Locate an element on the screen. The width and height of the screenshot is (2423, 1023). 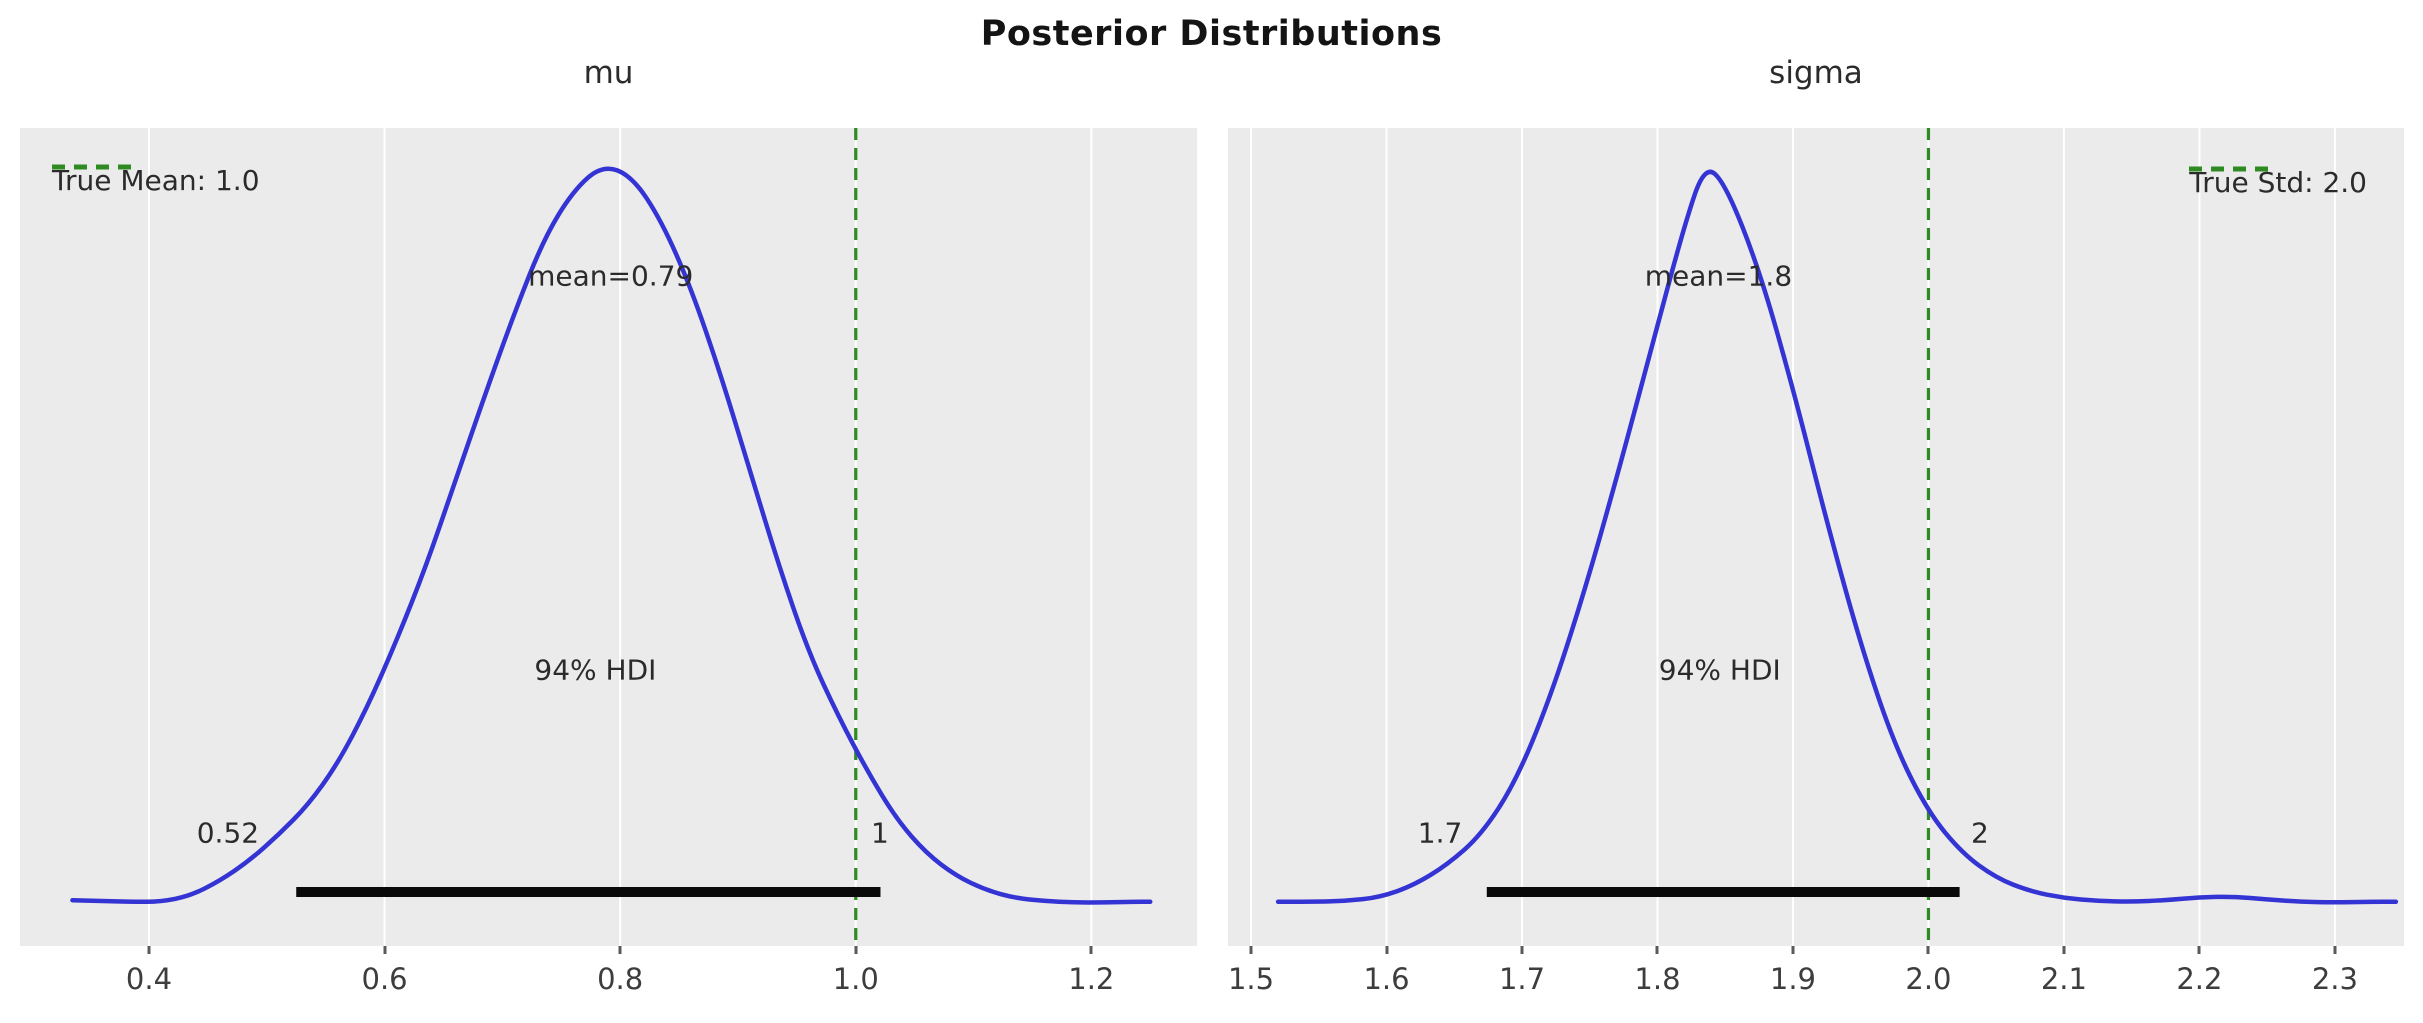
x-tick-label: 2.1 is located at coordinates (2063, 979).